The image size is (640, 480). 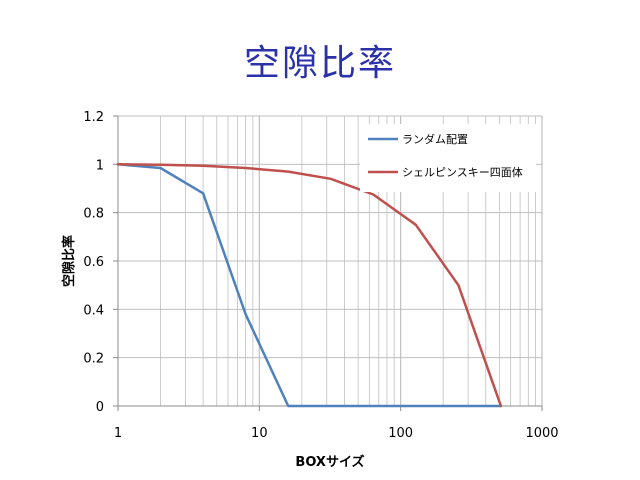 I want to click on legend-box, so click(x=448, y=158).